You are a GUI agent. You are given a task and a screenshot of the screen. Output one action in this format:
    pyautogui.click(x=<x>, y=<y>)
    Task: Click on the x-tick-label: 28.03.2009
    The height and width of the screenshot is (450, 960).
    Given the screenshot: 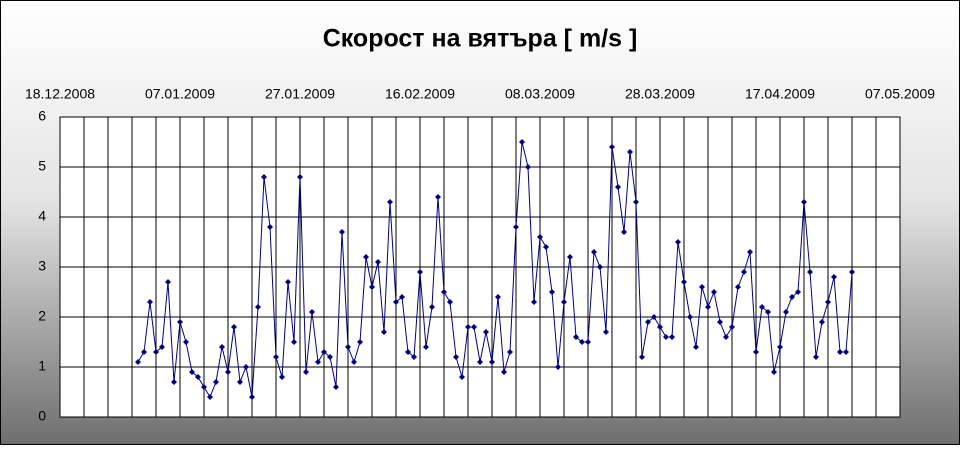 What is the action you would take?
    pyautogui.click(x=660, y=94)
    